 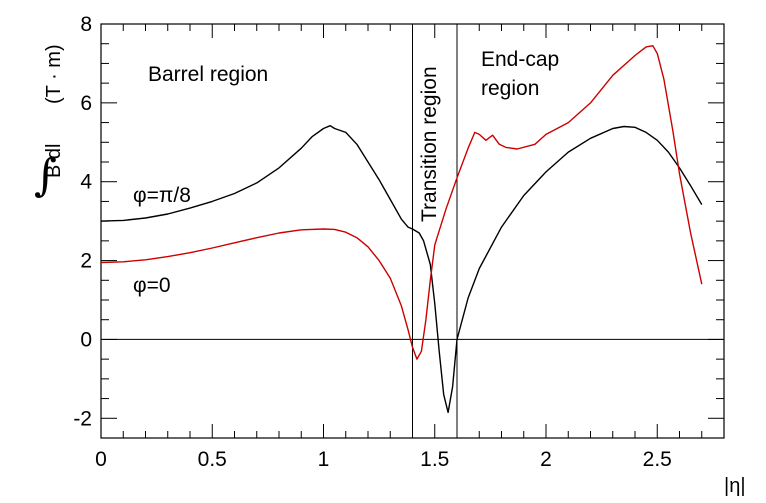 What do you see at coordinates (86, 103) in the screenshot?
I see `y-tick-label: 6` at bounding box center [86, 103].